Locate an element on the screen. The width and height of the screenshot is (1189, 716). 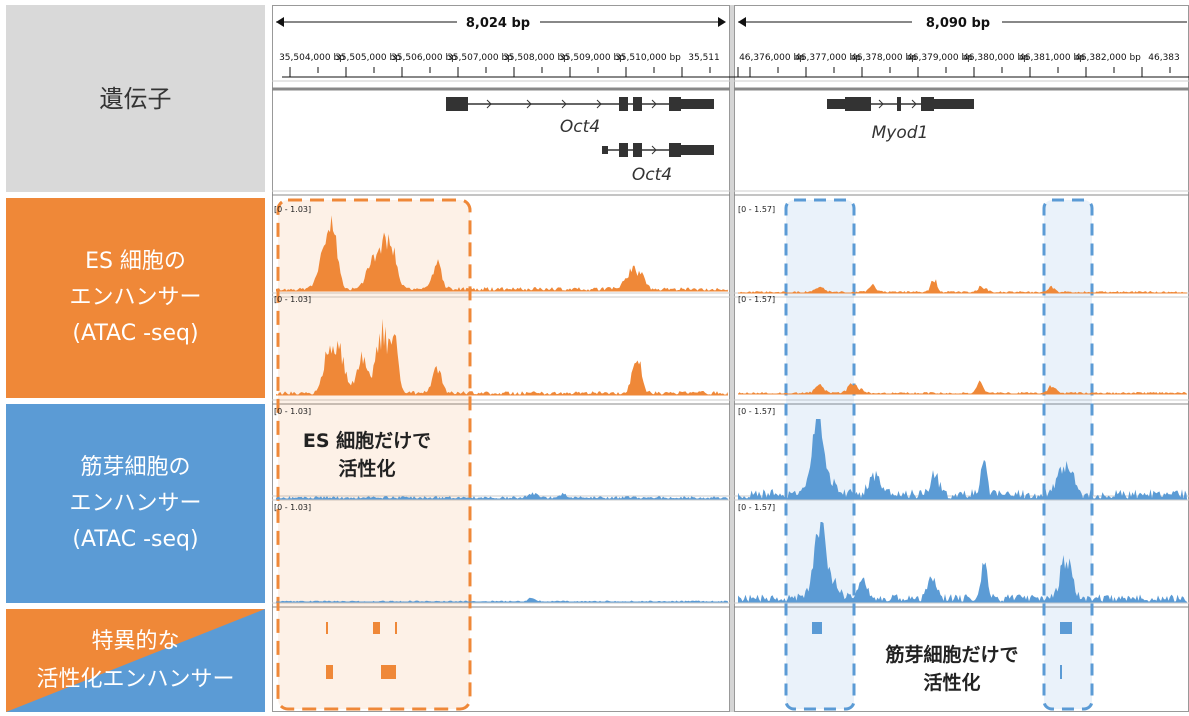
oct4-label-2: Oct4 is located at coordinates (652, 175).